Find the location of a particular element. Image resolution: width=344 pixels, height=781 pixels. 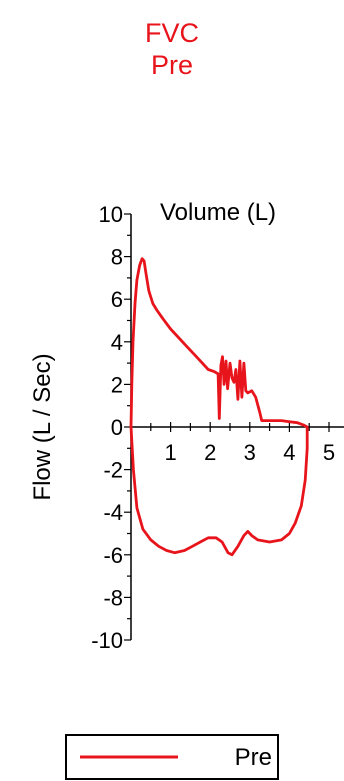

y-tick-label: -10 is located at coordinates (107, 640).